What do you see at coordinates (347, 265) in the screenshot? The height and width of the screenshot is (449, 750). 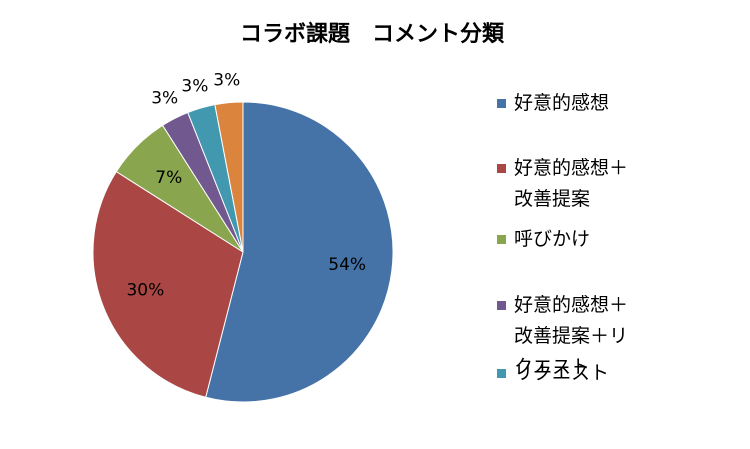 I see `data-label: 54%` at bounding box center [347, 265].